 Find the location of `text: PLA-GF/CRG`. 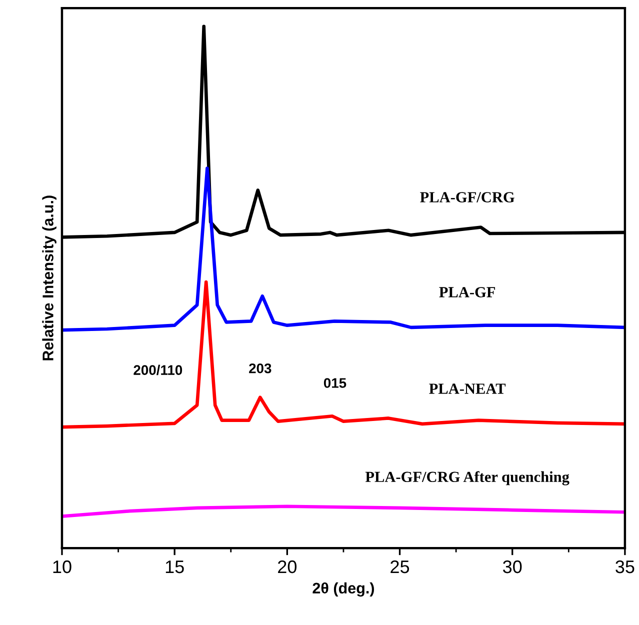

text: PLA-GF/CRG is located at coordinates (467, 197).